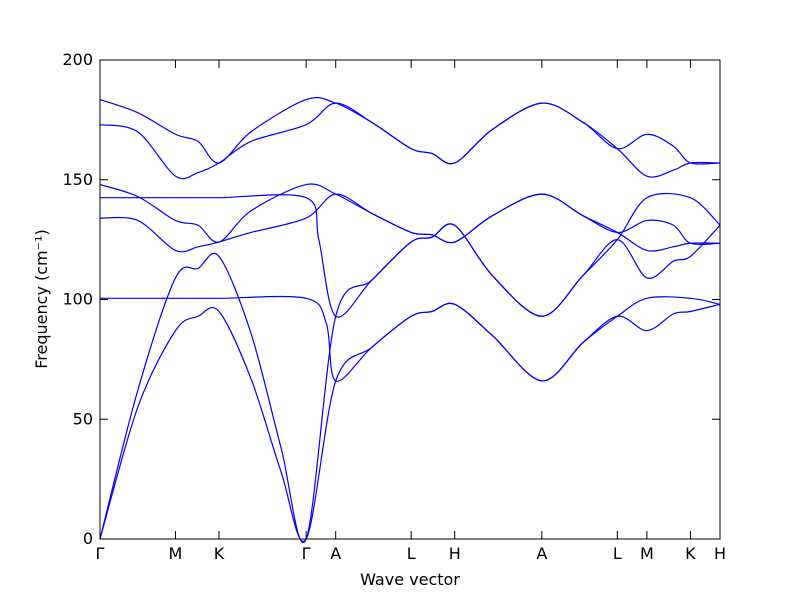 The width and height of the screenshot is (800, 600). I want to click on y-tick-label: 50, so click(83, 418).